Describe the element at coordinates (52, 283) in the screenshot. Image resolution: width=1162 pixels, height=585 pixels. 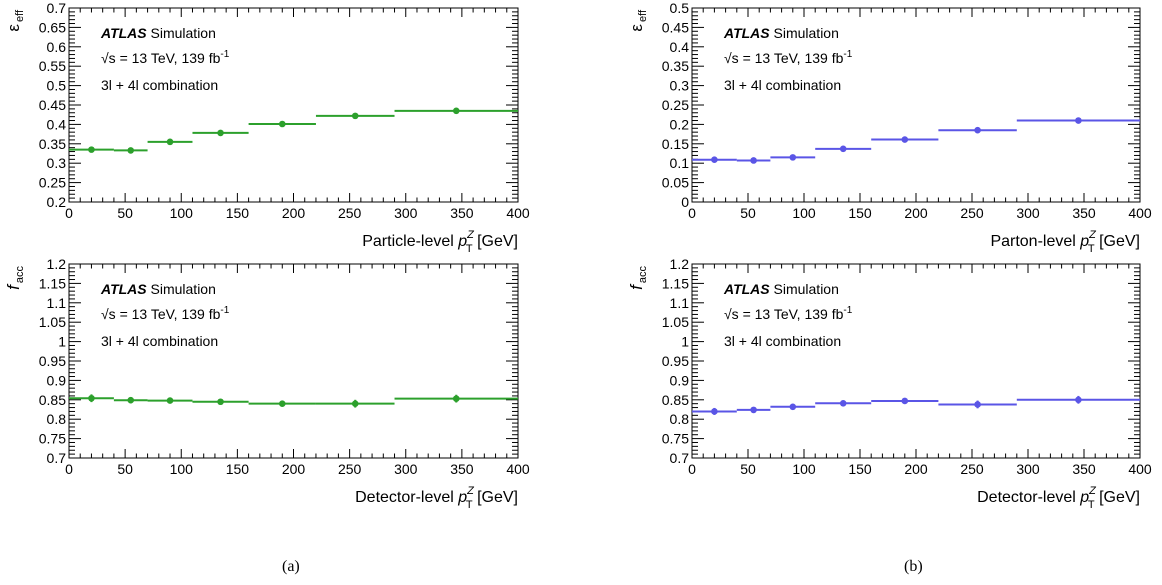
I see `y-tick-label: 1.15` at that location.